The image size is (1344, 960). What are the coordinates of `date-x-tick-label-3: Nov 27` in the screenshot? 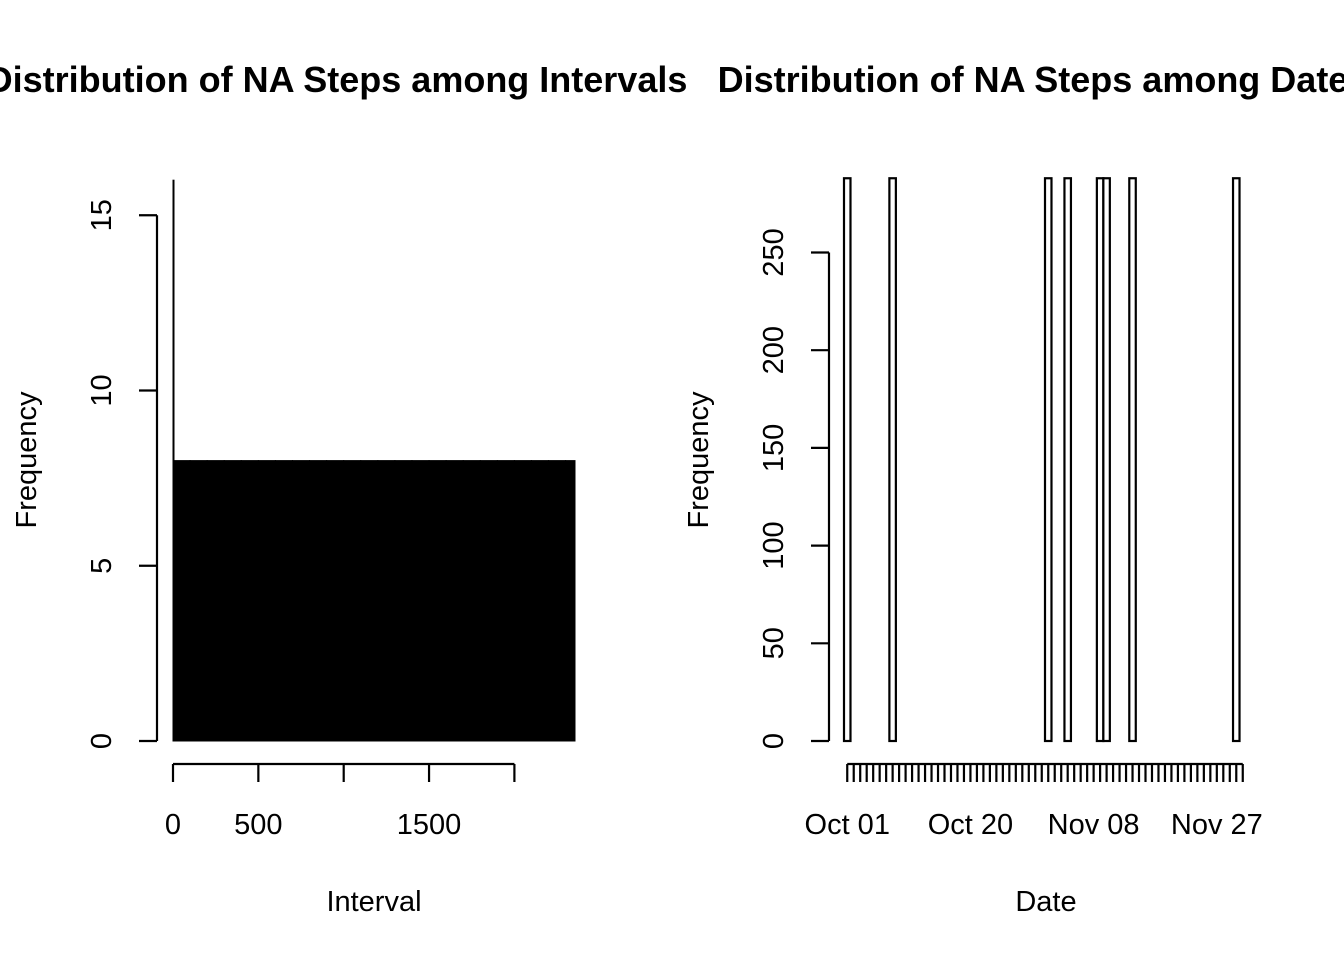 It's located at (1217, 825).